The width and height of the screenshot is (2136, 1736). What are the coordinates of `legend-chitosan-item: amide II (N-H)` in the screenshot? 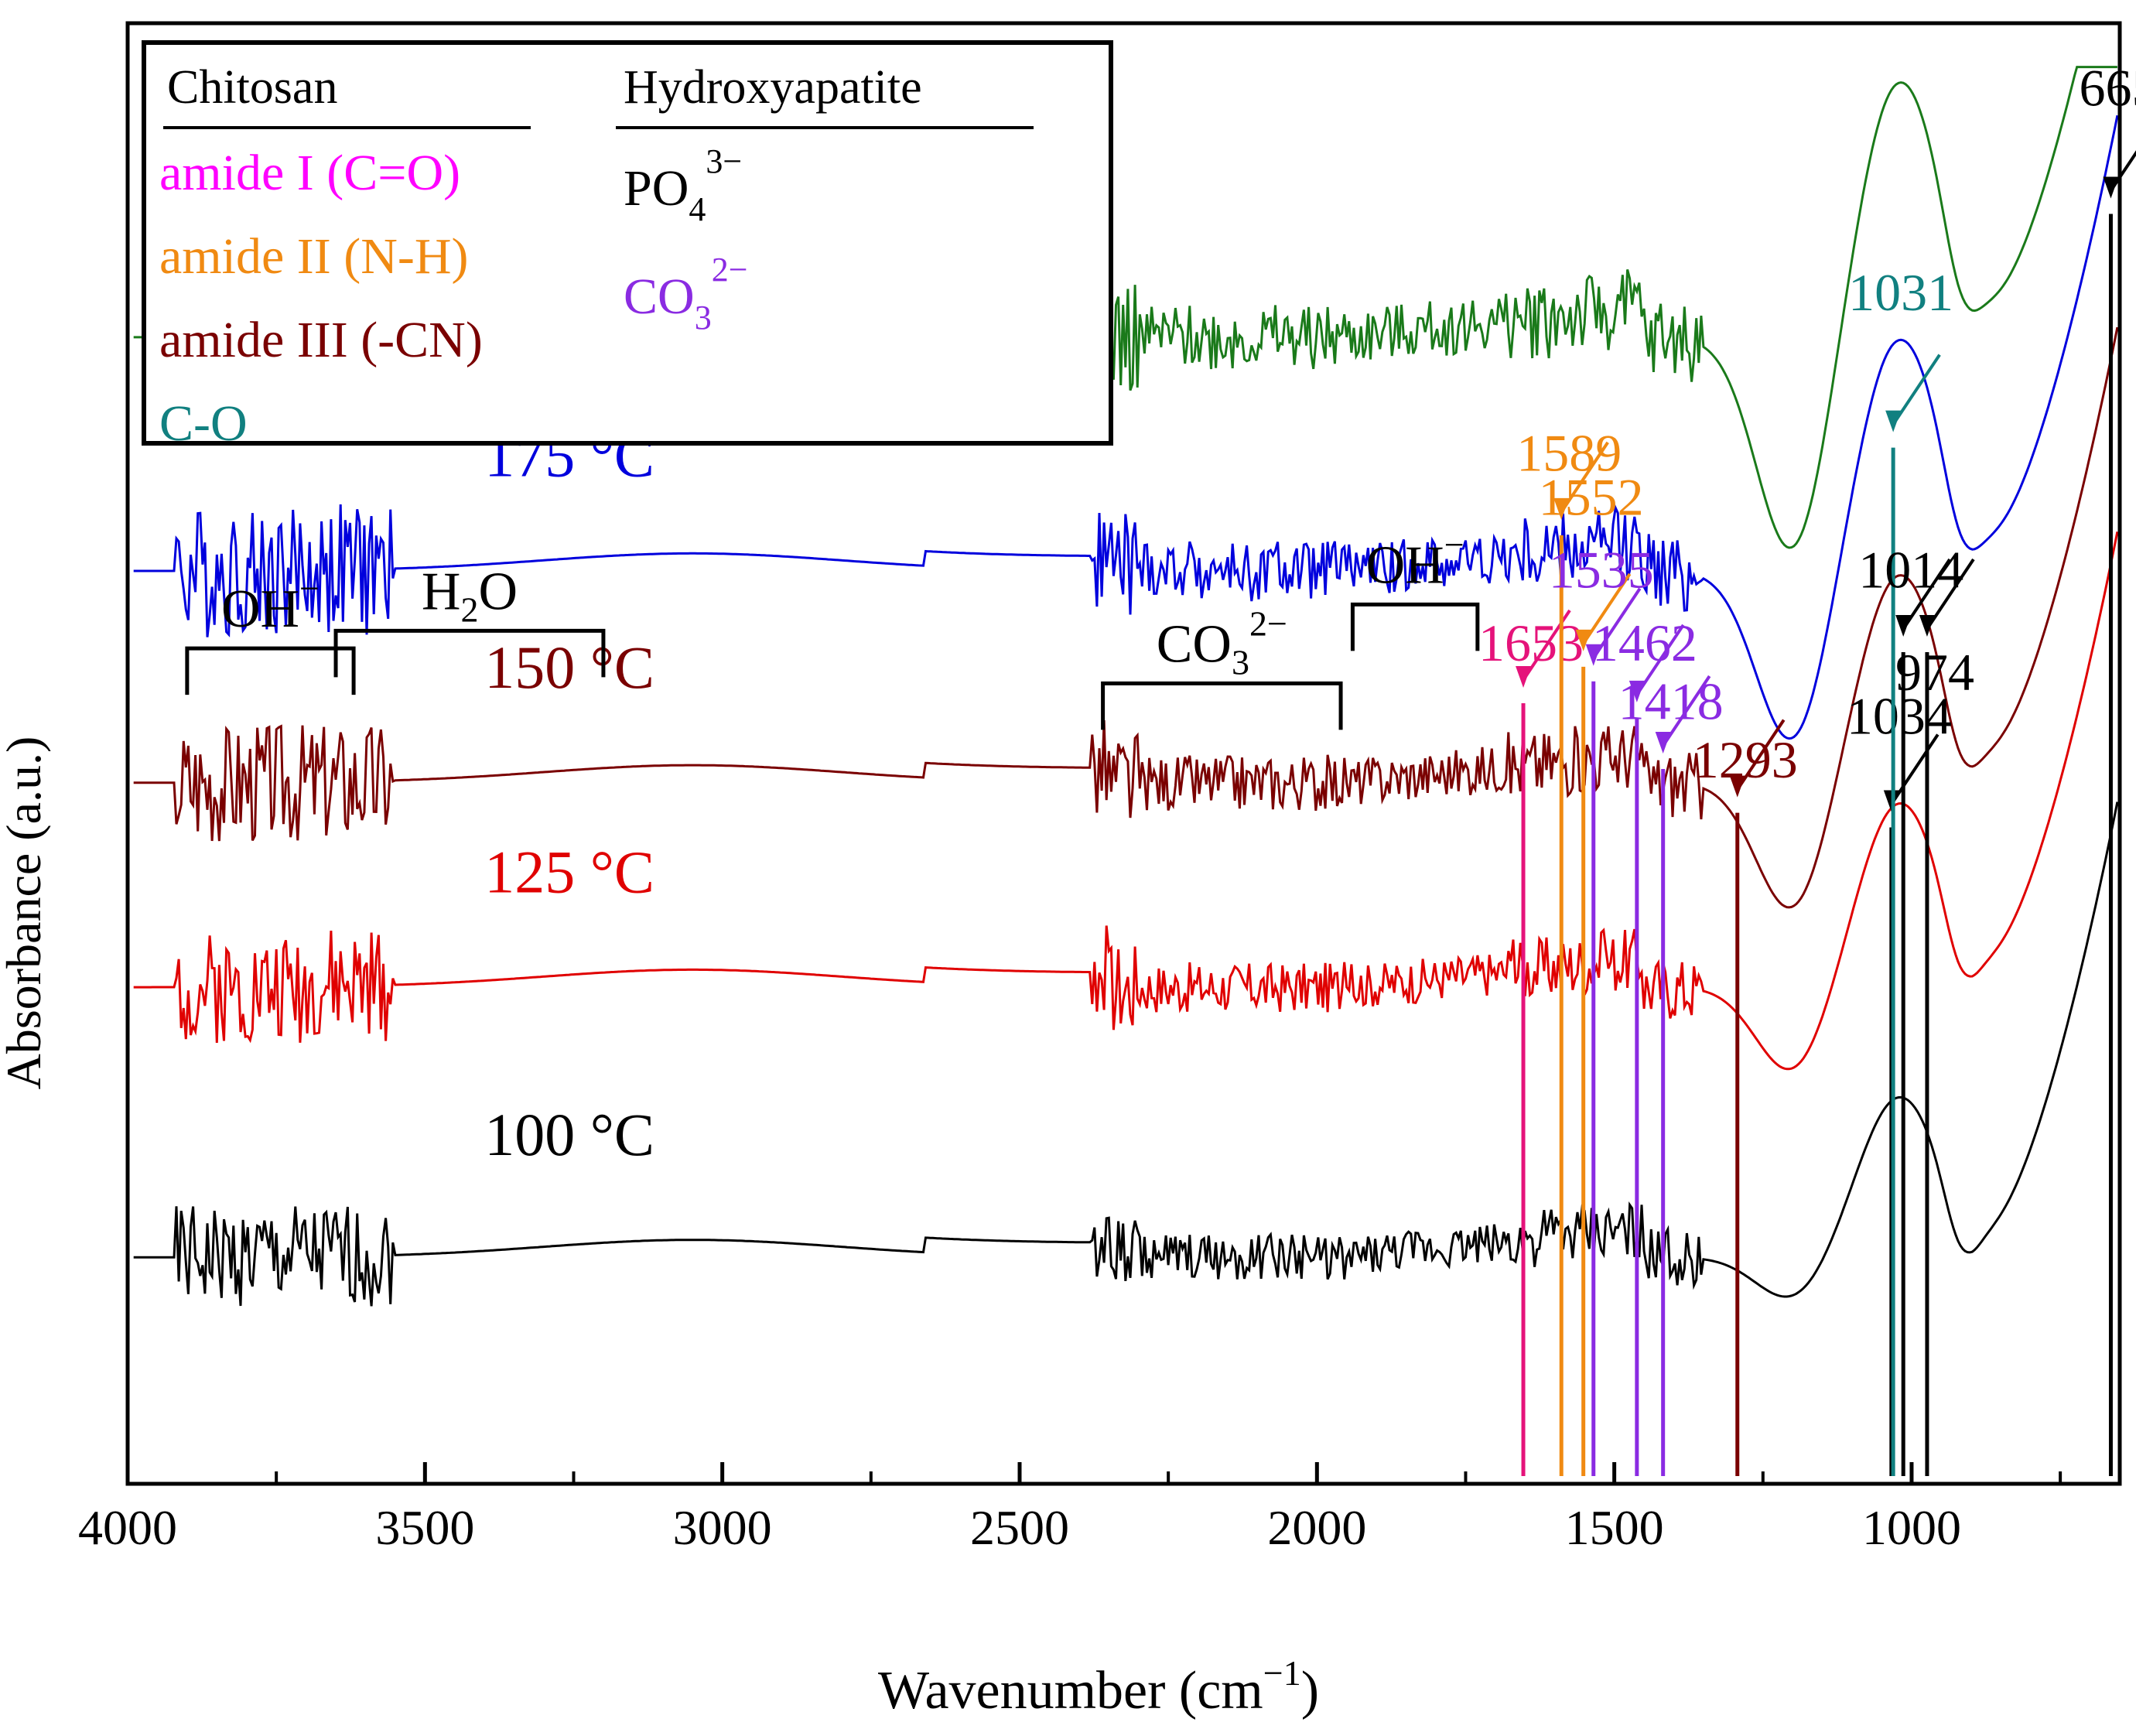 It's located at (313, 256).